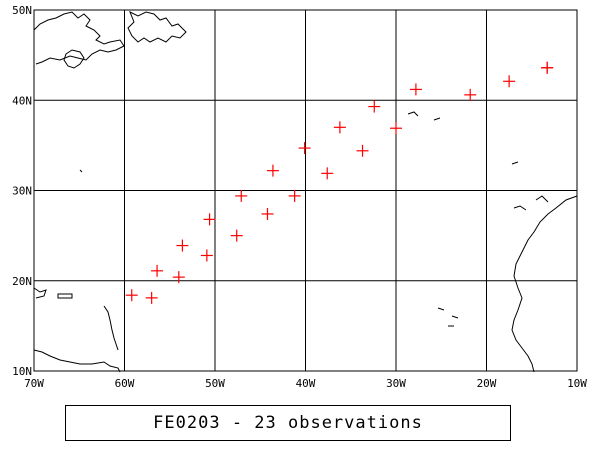 This screenshot has width=594, height=449. What do you see at coordinates (424, 116) in the screenshot?
I see `coastline-azores` at bounding box center [424, 116].